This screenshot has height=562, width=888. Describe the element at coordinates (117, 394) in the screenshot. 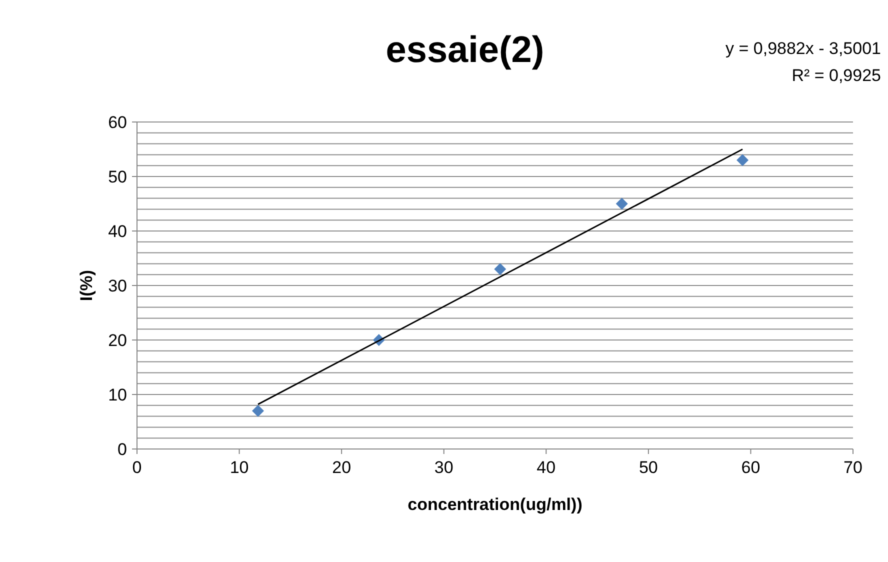

I see `y-tick-label: 10` at that location.